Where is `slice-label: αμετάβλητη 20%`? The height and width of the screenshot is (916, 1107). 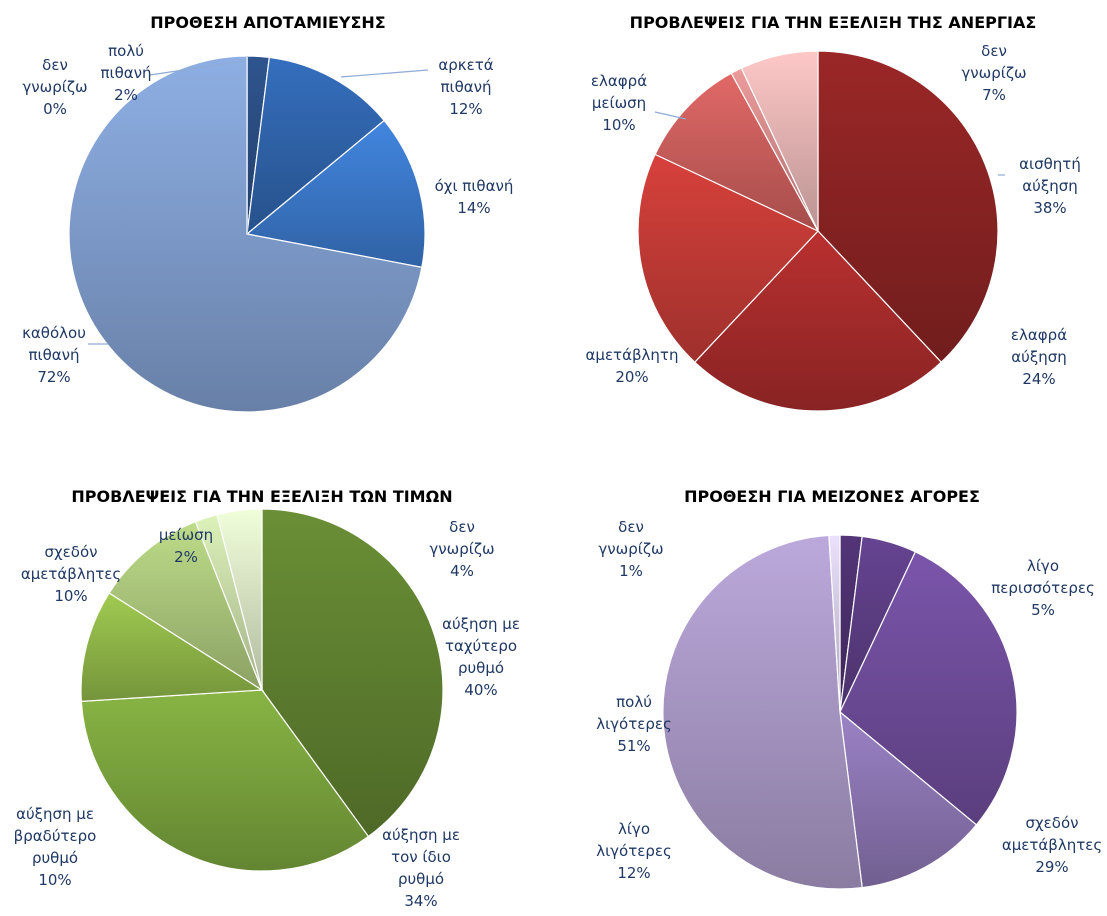 slice-label: αμετάβλητη 20% is located at coordinates (632, 366).